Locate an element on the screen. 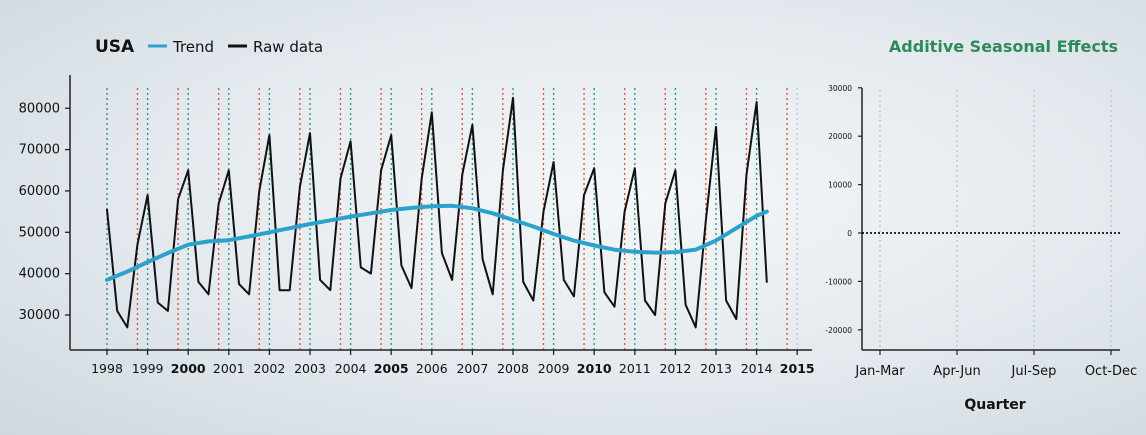 The image size is (1146, 435). y-tick-label: 40000 is located at coordinates (39, 274).